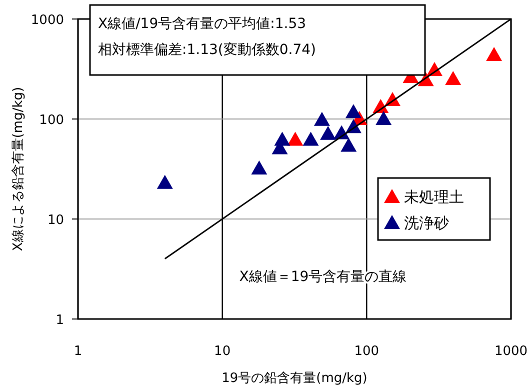 This screenshot has height=390, width=529. What do you see at coordinates (60, 320) in the screenshot?
I see `y-tick-label: 1` at bounding box center [60, 320].